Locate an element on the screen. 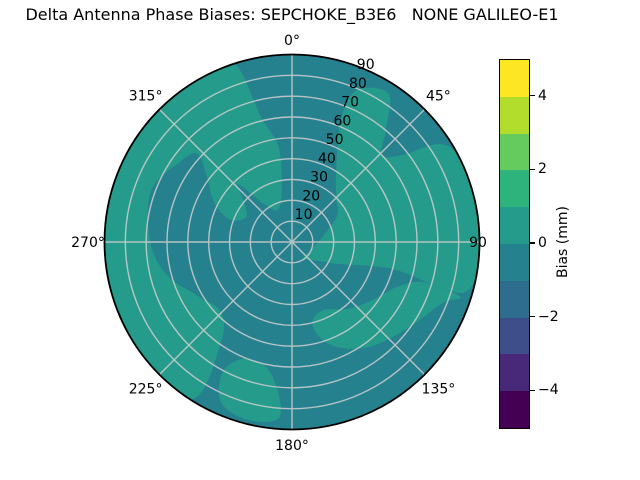 The height and width of the screenshot is (480, 640). radial-tick-label: 40 is located at coordinates (327, 159).